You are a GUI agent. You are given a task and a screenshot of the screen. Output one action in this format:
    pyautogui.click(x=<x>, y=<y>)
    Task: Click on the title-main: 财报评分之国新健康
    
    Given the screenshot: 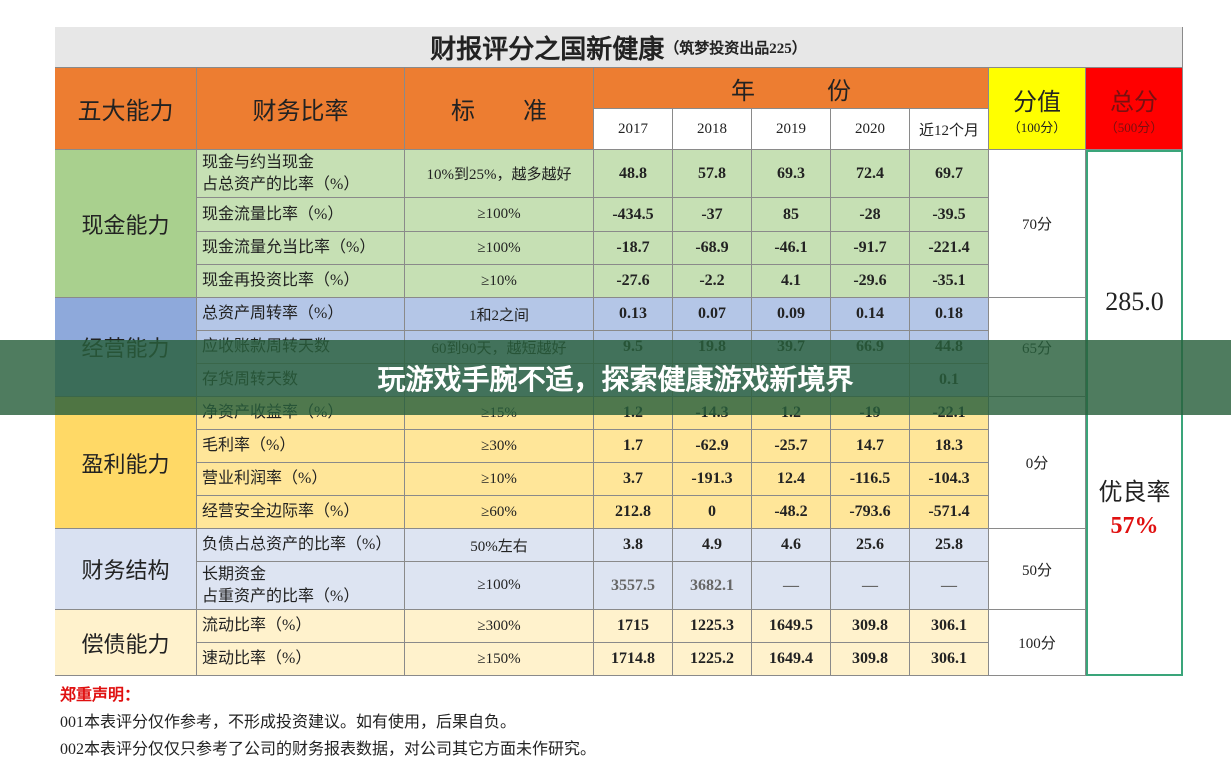 What is the action you would take?
    pyautogui.click(x=547, y=49)
    